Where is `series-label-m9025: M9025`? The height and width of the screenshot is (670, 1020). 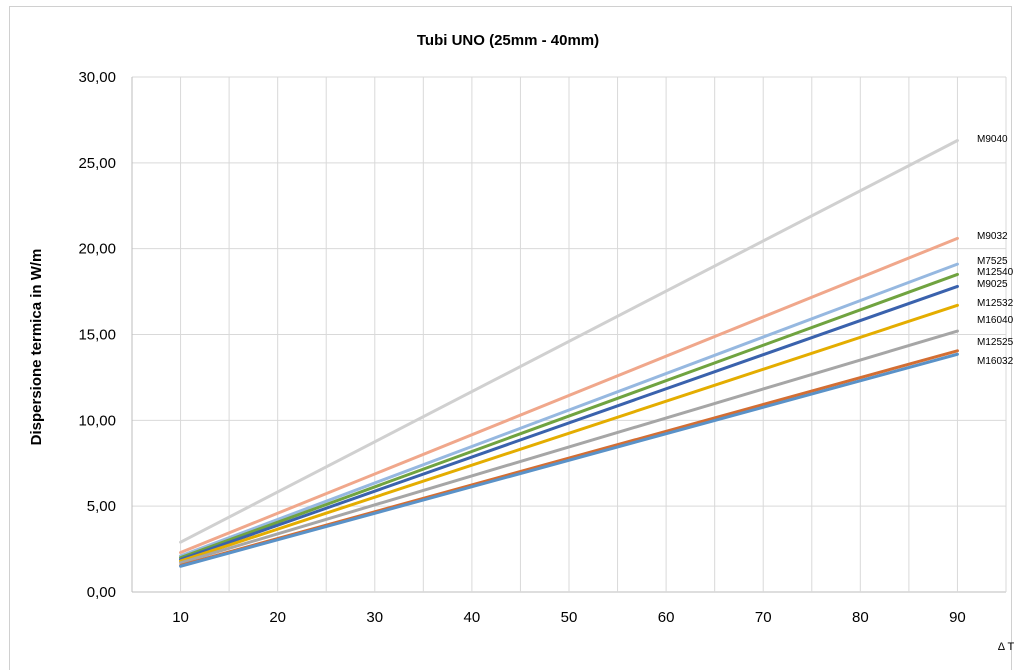
series-label-m9025: M9025 is located at coordinates (992, 284).